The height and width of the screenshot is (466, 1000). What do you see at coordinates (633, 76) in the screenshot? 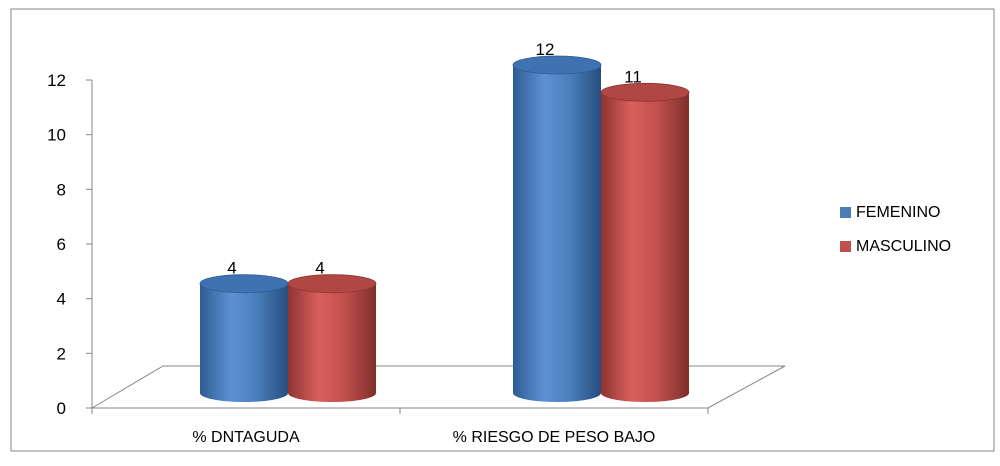
I see `data-label: 11` at bounding box center [633, 76].